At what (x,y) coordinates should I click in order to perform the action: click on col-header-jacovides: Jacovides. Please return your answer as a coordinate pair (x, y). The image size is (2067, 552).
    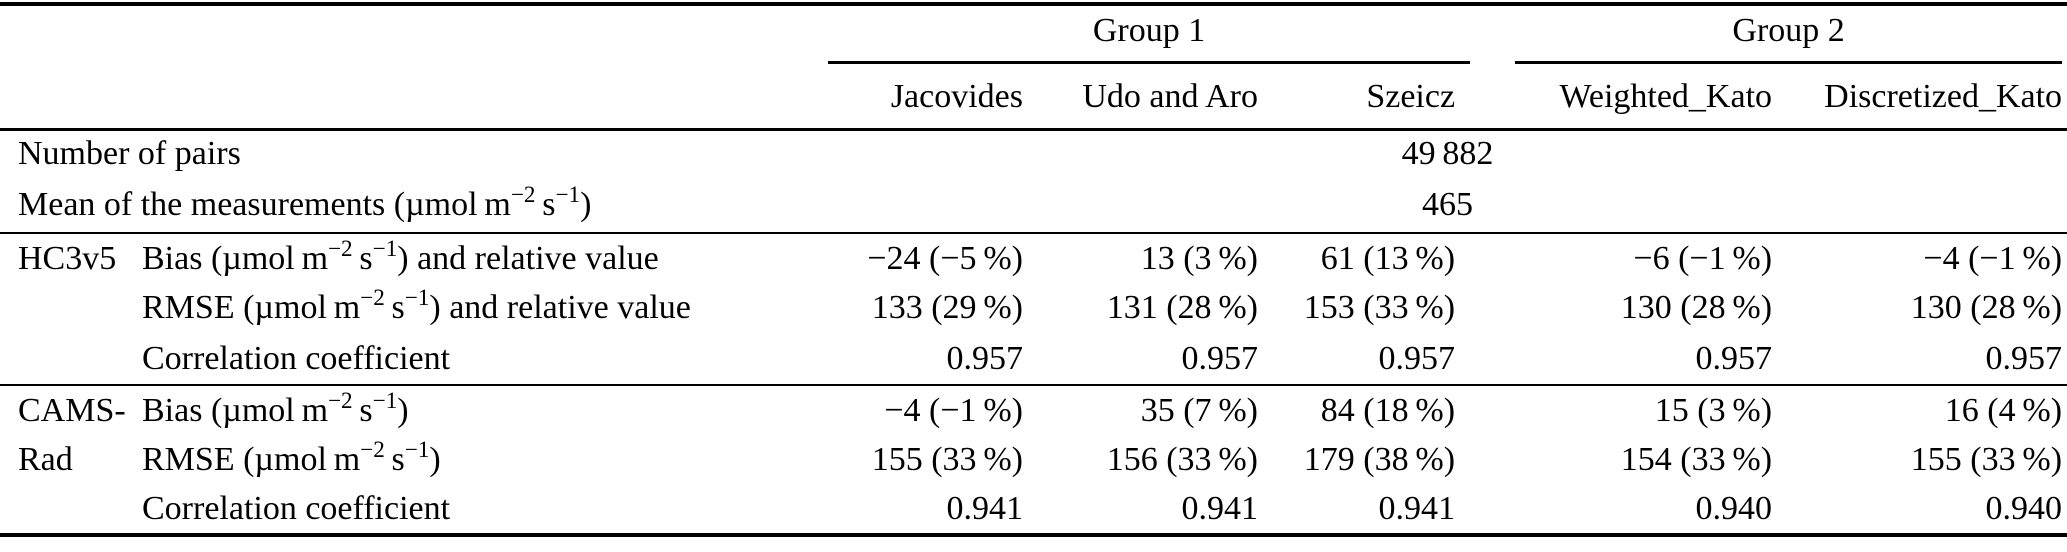
    Looking at the image, I should click on (911, 98).